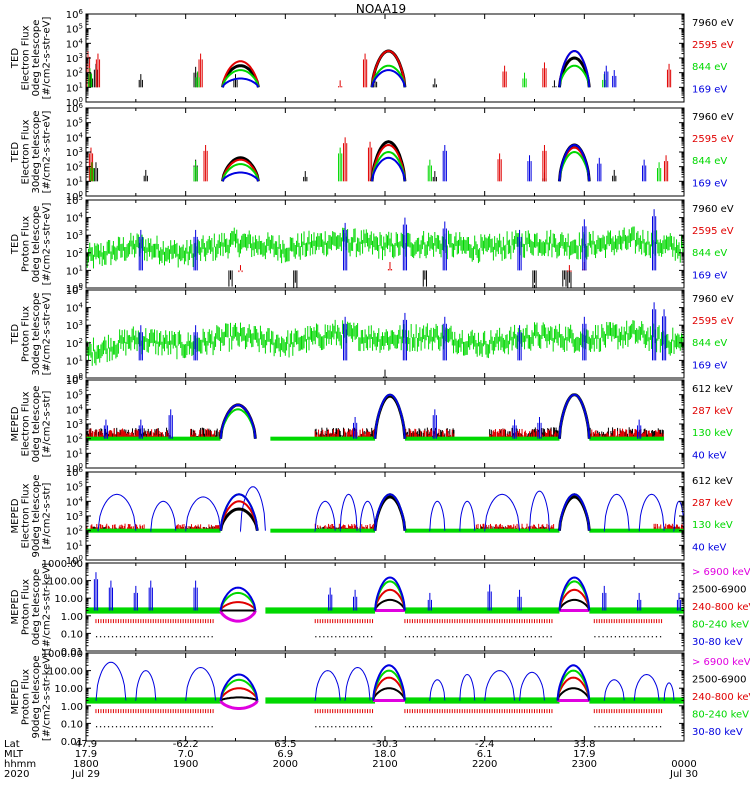  I want to click on legend-entry: 844 eV, so click(709, 253).